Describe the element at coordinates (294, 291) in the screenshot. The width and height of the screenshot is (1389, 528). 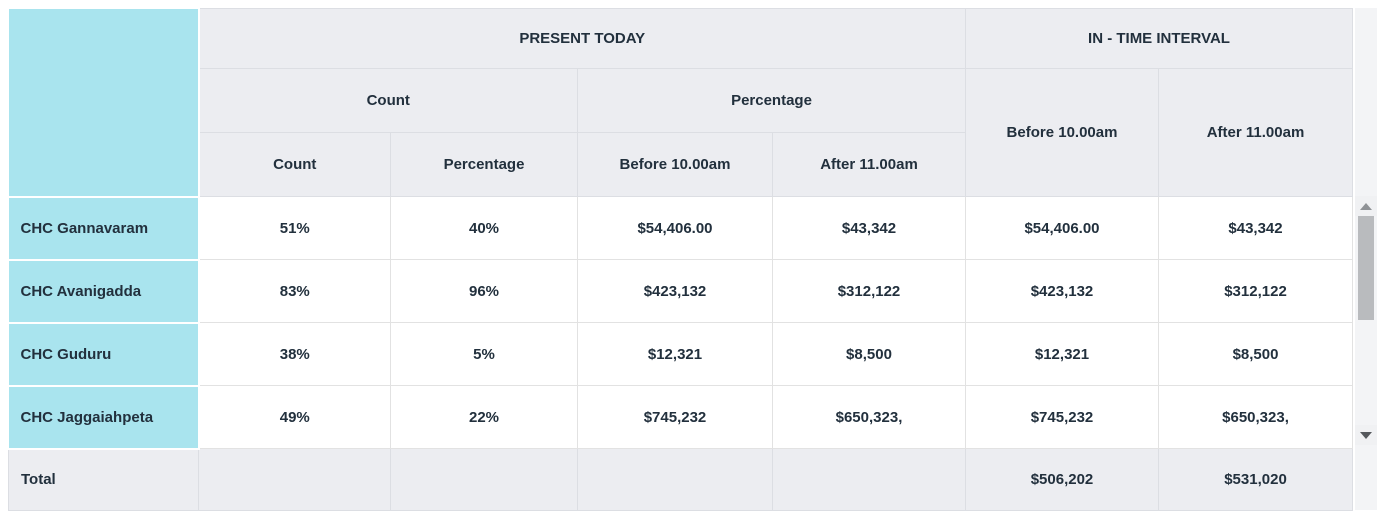
I see `cell-count: 83%` at that location.